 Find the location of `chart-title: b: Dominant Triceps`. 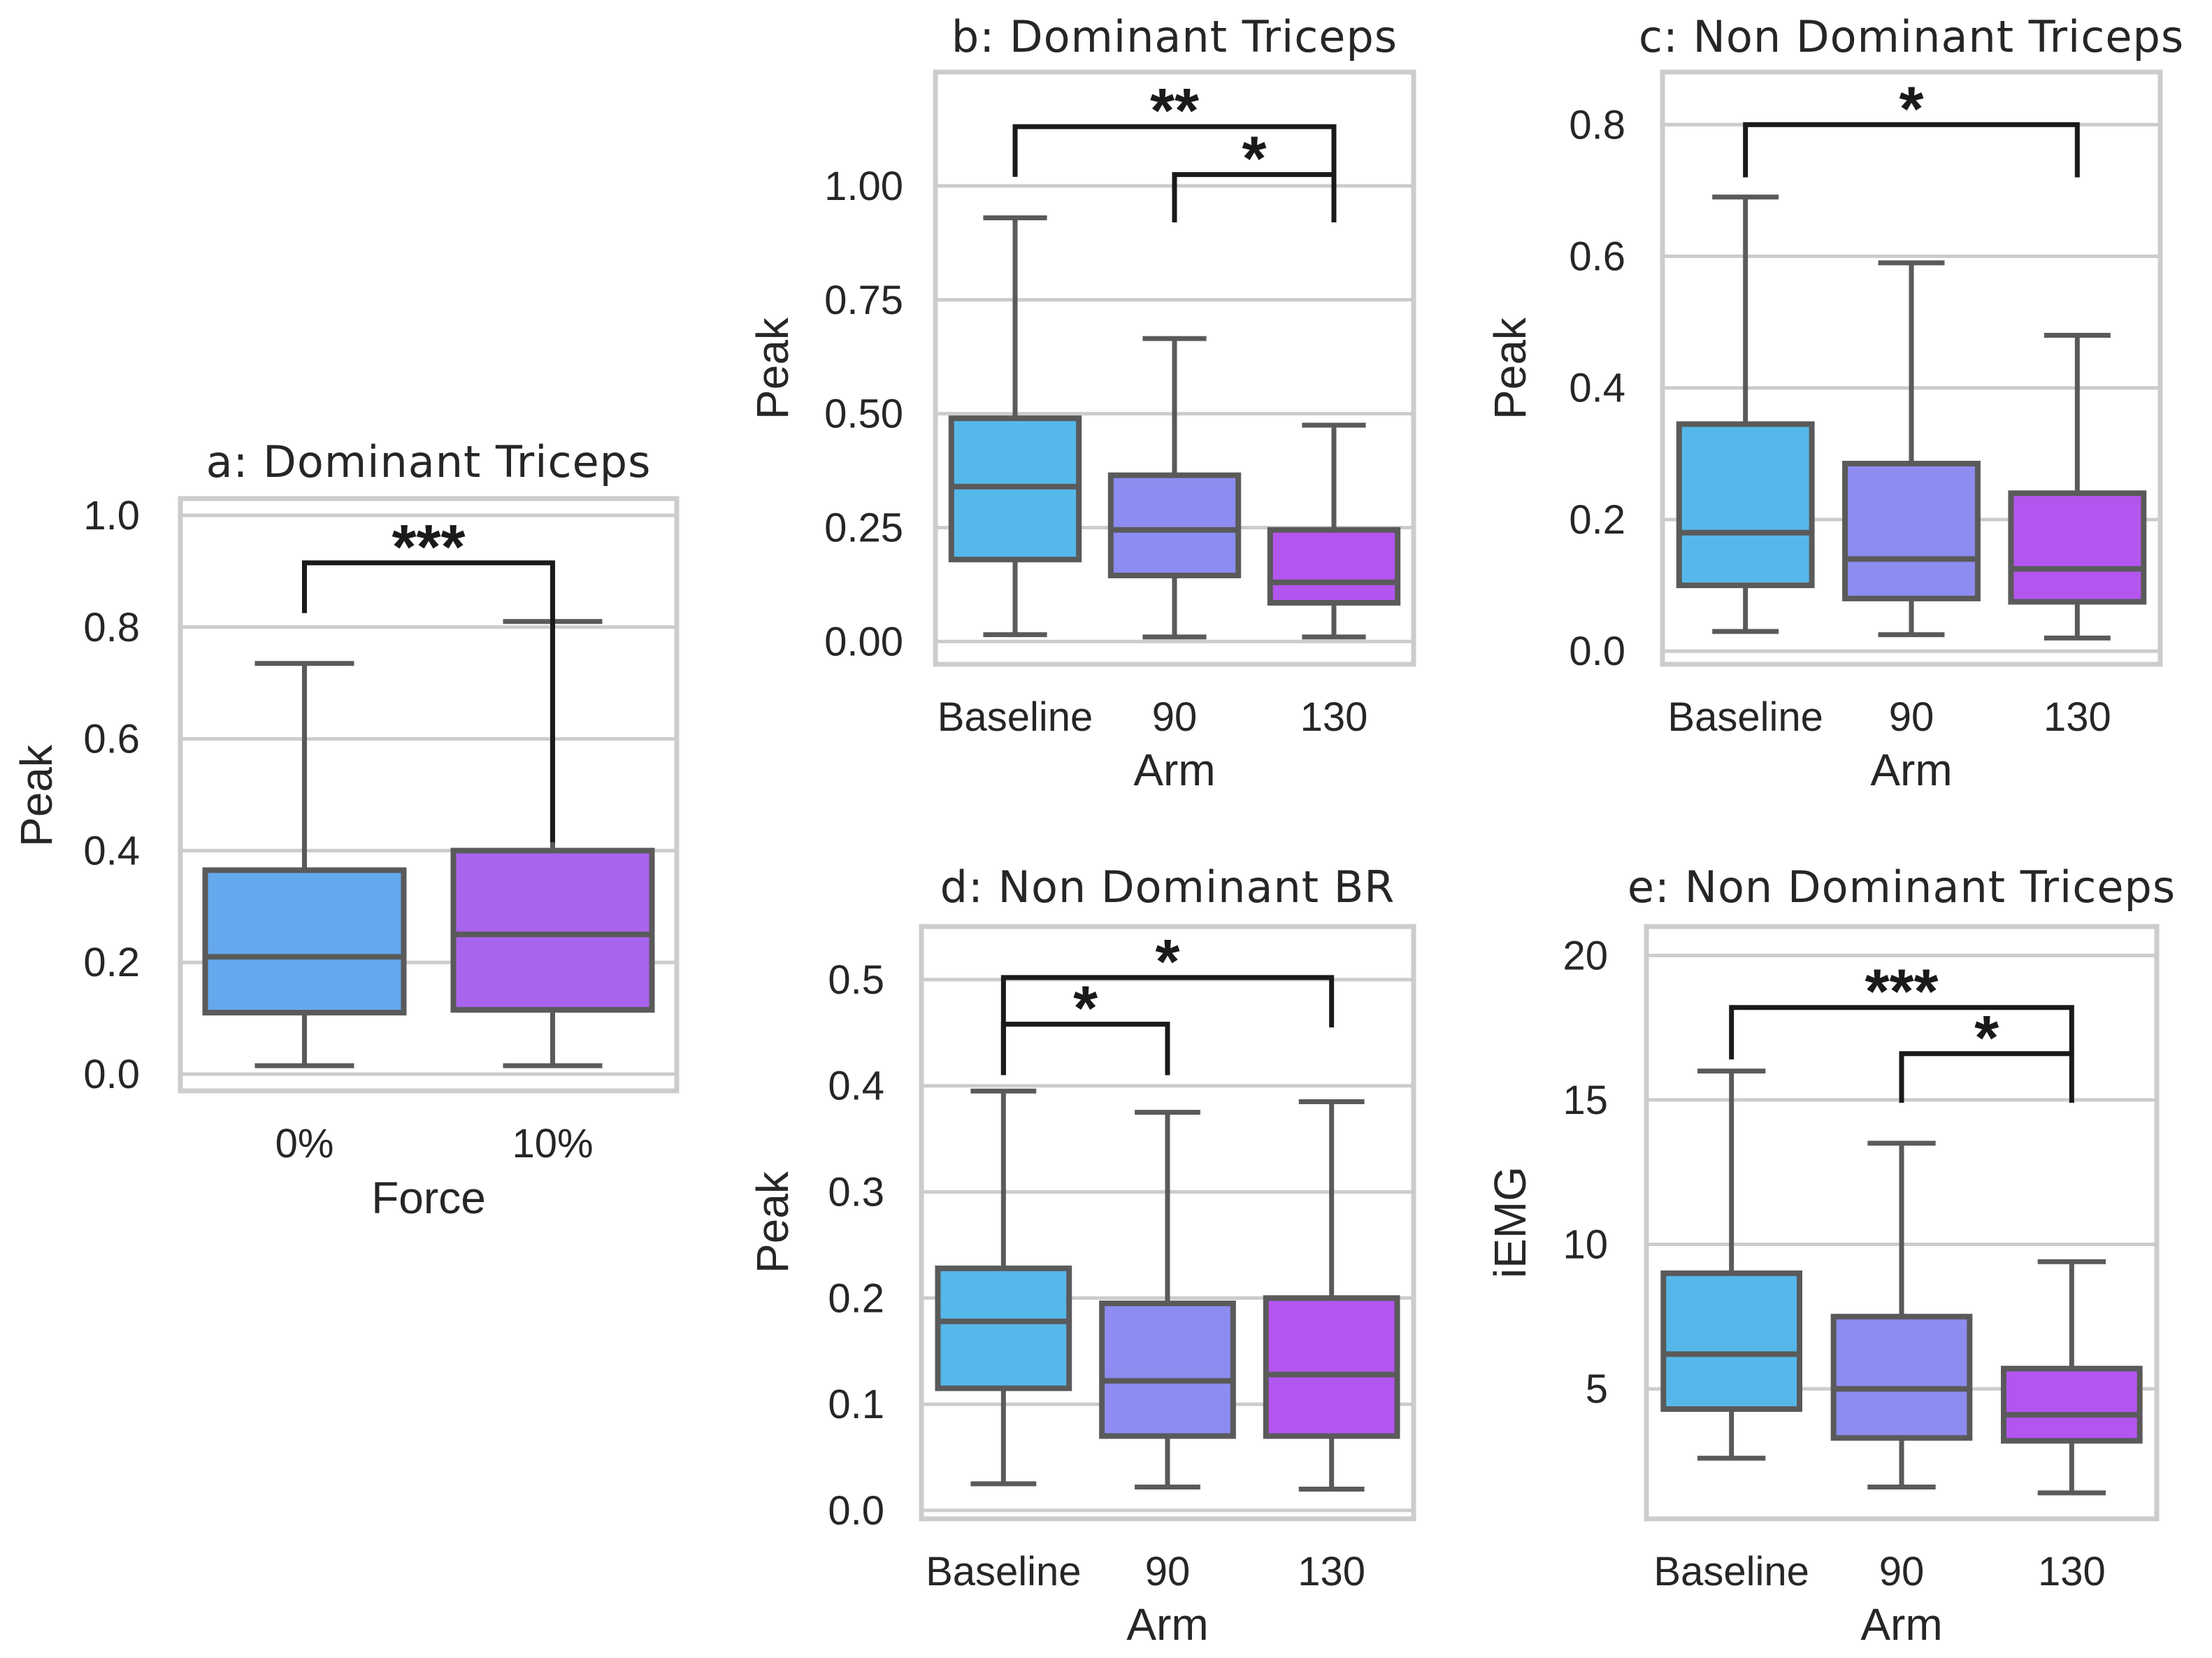

chart-title: b: Dominant Triceps is located at coordinates (1174, 36).